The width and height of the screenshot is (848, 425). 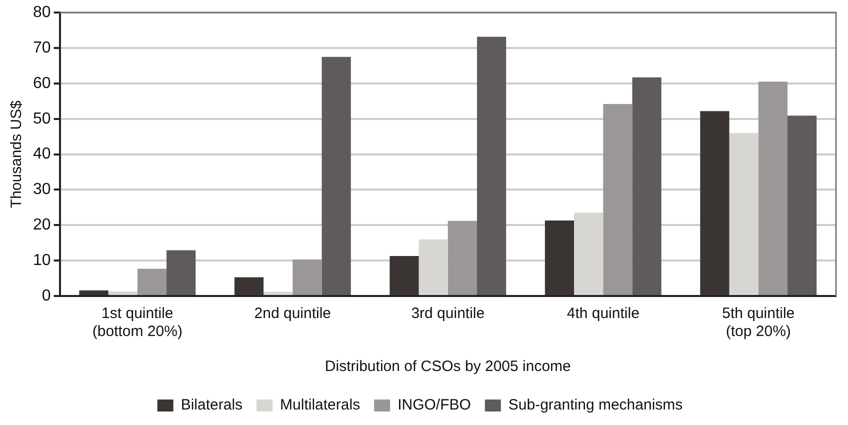 I want to click on y-tick-label: 30, so click(x=42, y=189).